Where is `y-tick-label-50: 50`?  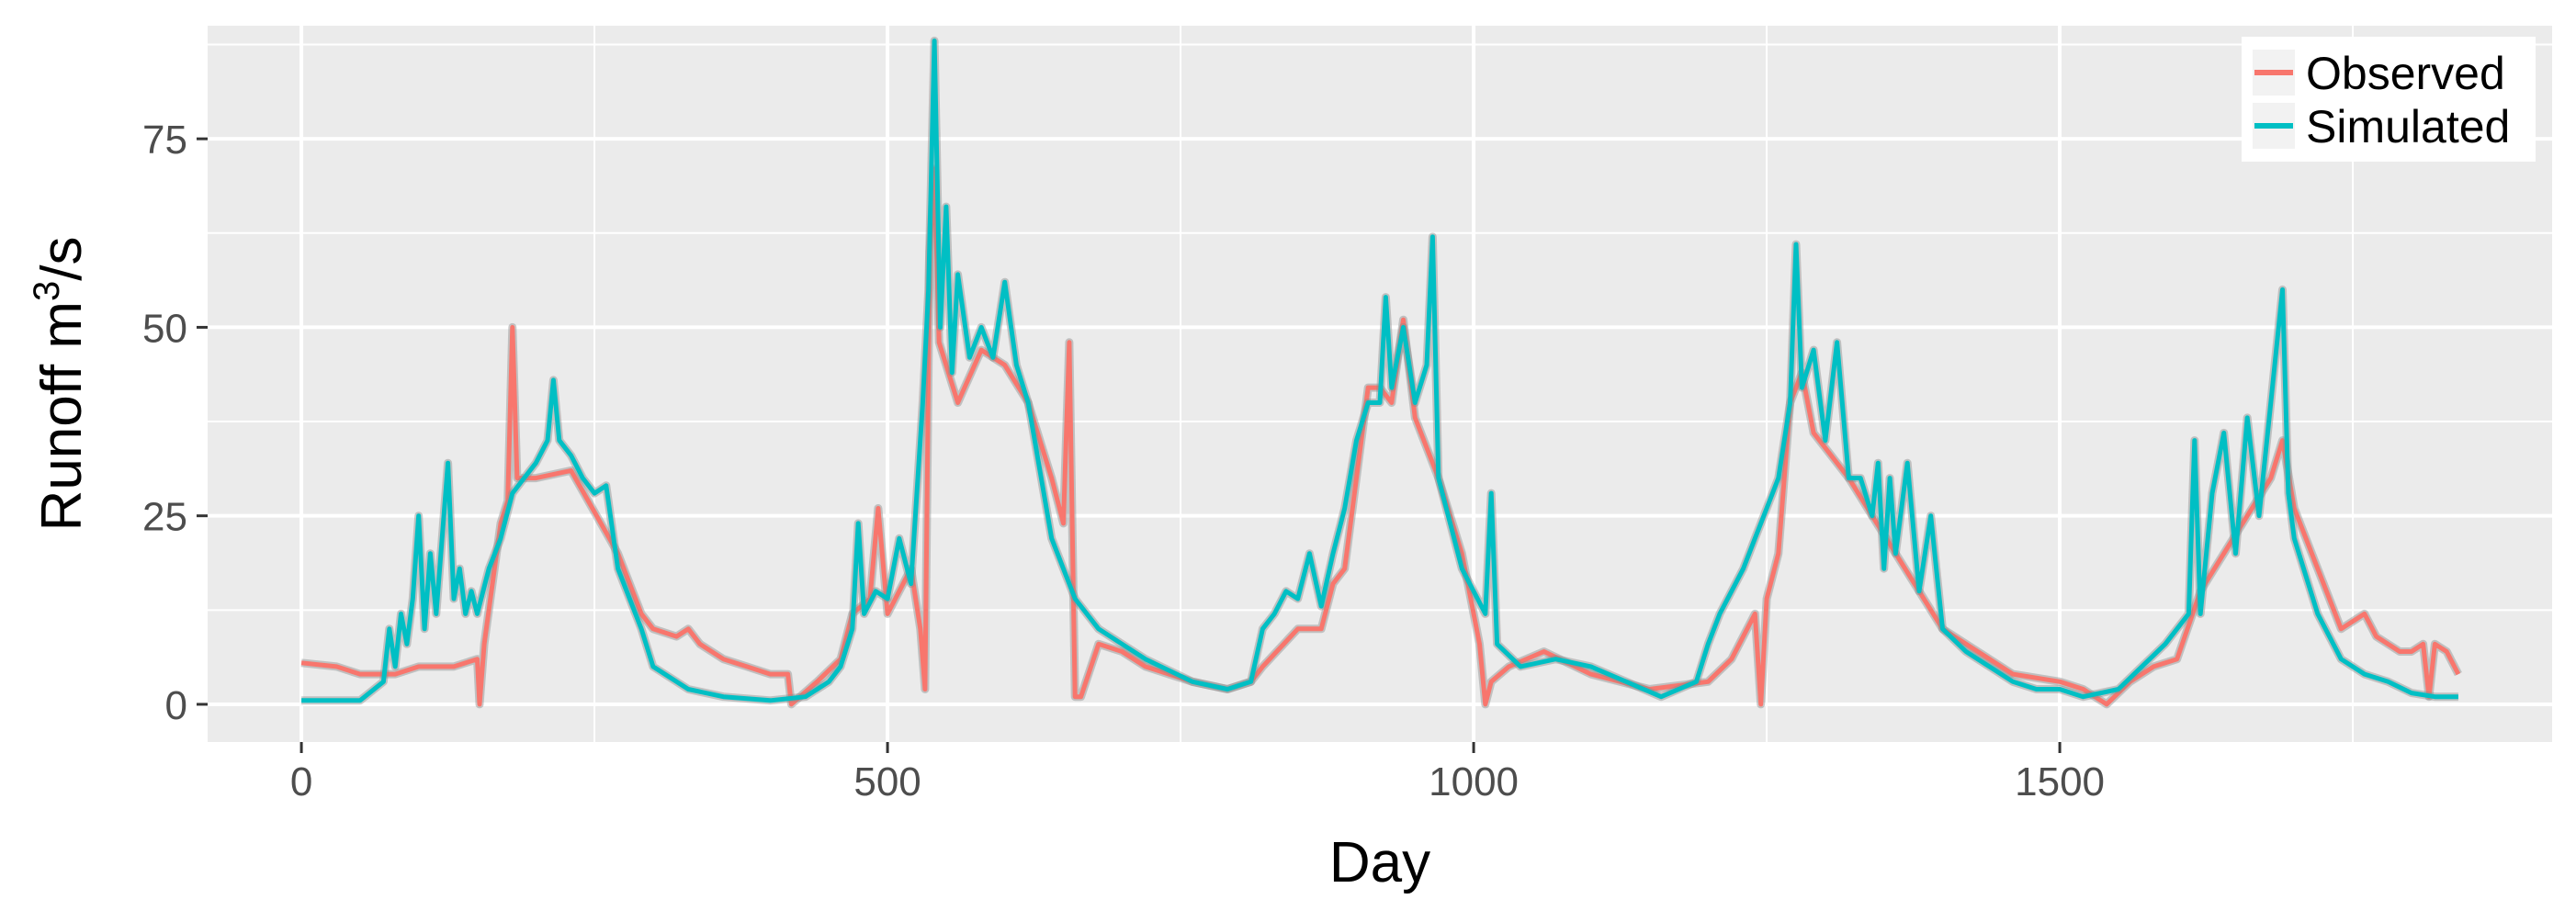
y-tick-label-50: 50 is located at coordinates (164, 328).